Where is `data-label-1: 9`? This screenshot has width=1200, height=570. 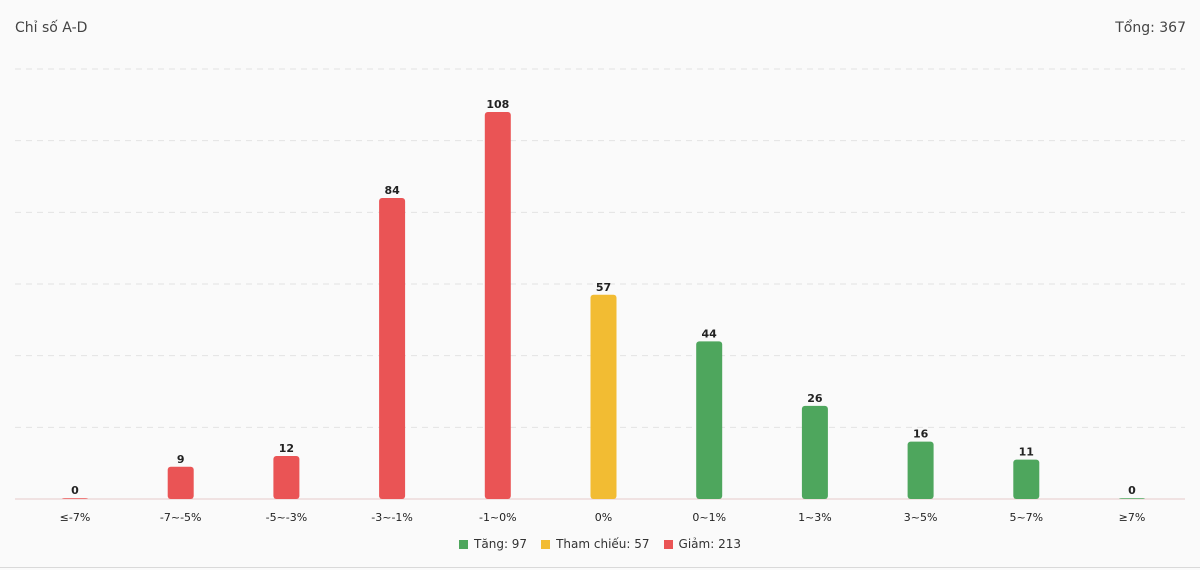 data-label-1: 9 is located at coordinates (181, 459).